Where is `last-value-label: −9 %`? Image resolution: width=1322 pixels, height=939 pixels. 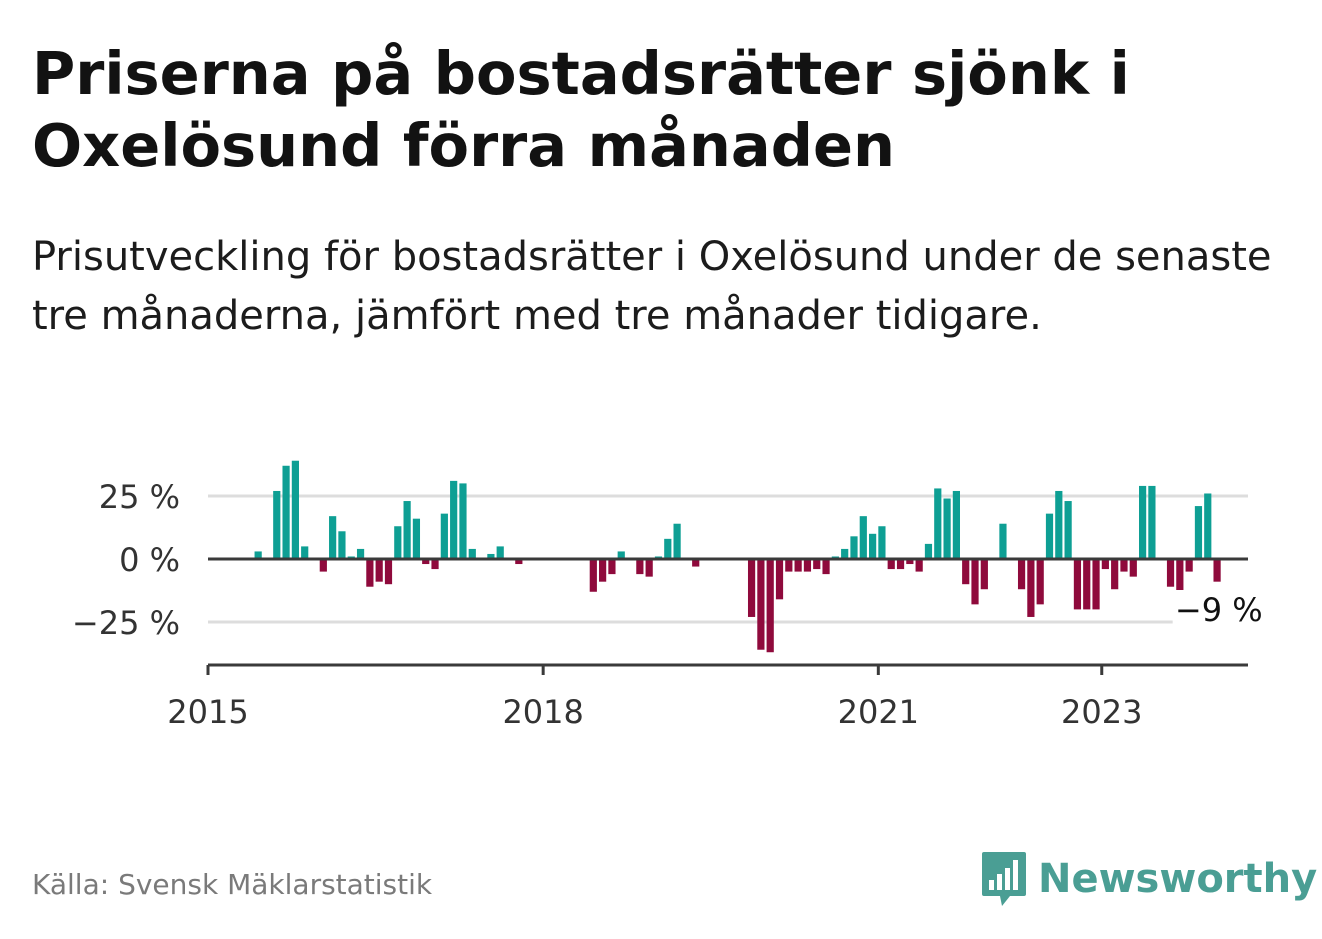
last-value-label: −9 % is located at coordinates (1219, 610).